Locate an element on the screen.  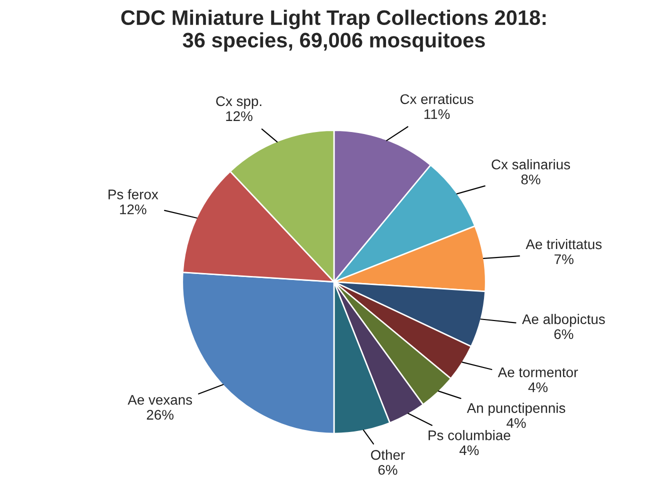
chart-title: CDC Miniature Light Trap Collections 2018: 36 species, 69,006 mosquitoes is located at coordinates (333, 31).